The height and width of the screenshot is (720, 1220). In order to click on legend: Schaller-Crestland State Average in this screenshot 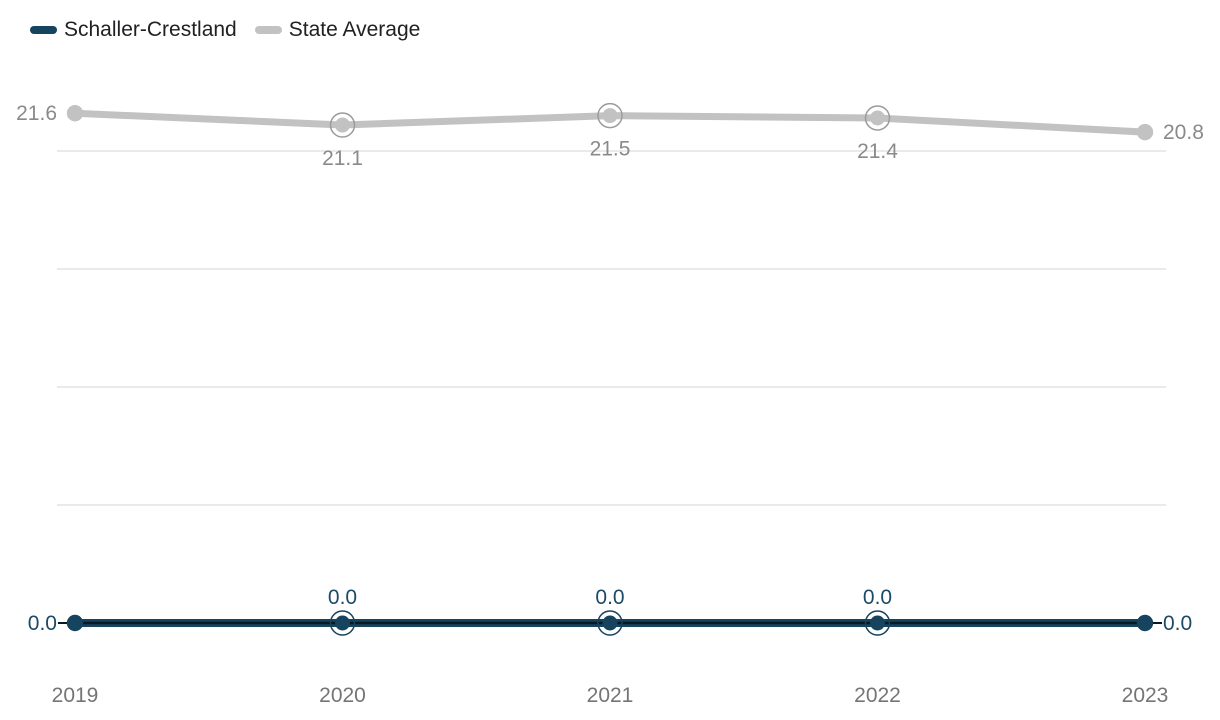, I will do `click(225, 30)`.